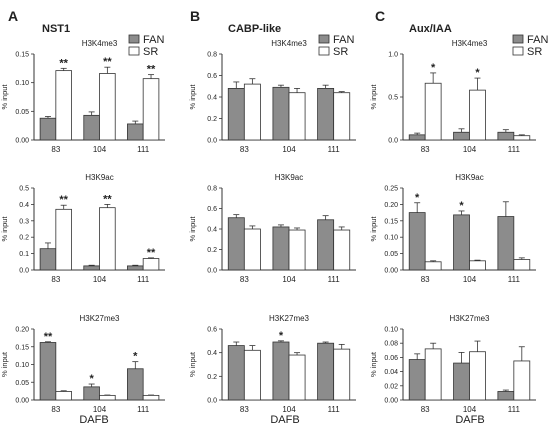 This screenshot has height=428, width=550. What do you see at coordinates (56, 29) in the screenshot?
I see `gene-title-nst1: NST1` at bounding box center [56, 29].